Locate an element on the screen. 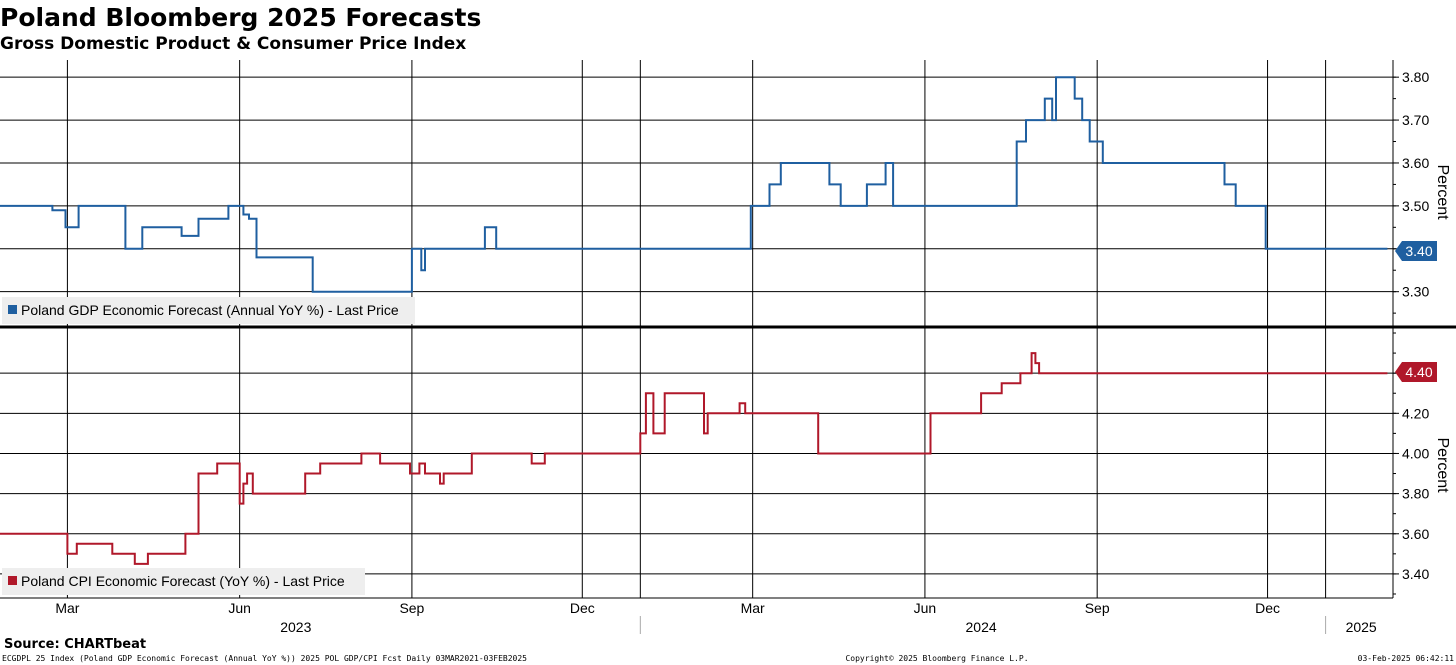  gdp-ytick-label: 3.30 is located at coordinates (1415, 292).